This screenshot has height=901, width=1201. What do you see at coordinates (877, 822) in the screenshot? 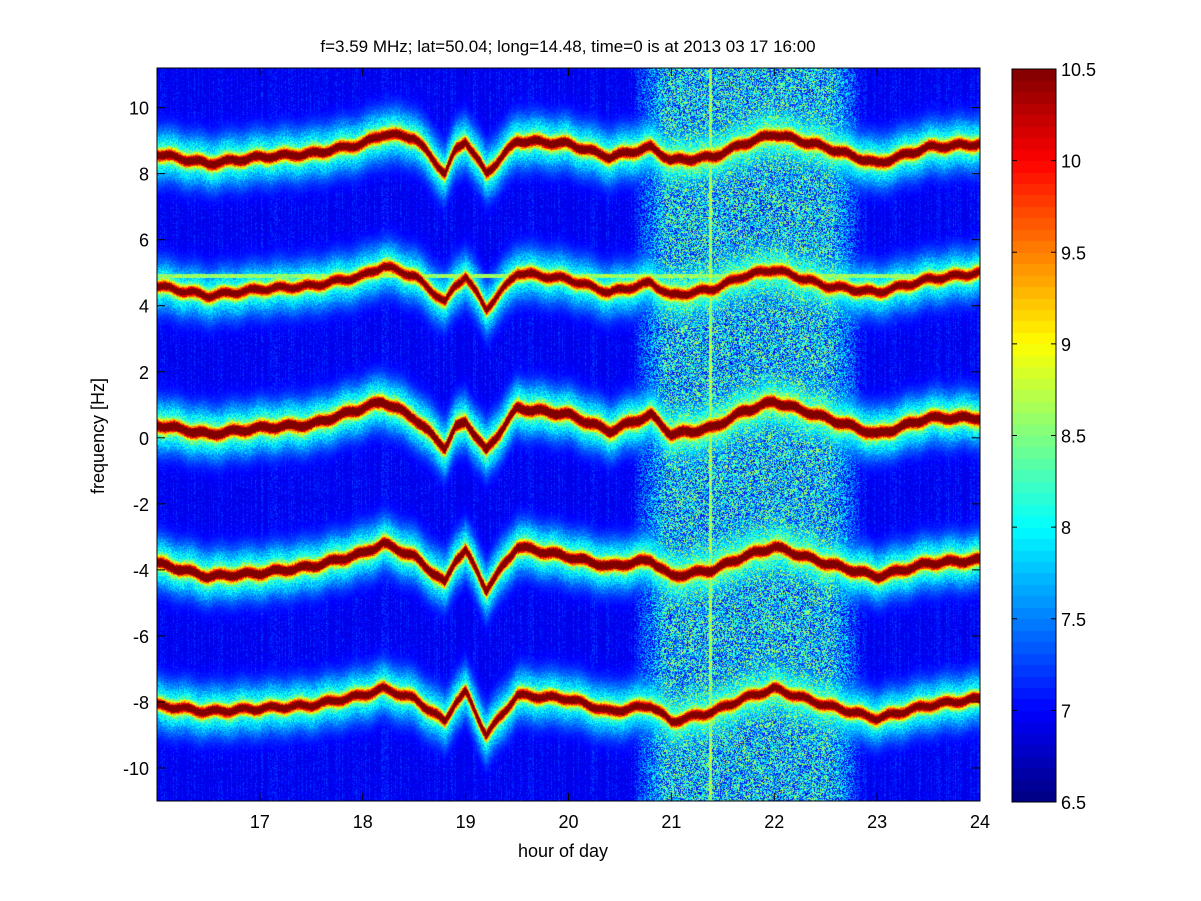
I see `x-tick-label: 23` at bounding box center [877, 822].